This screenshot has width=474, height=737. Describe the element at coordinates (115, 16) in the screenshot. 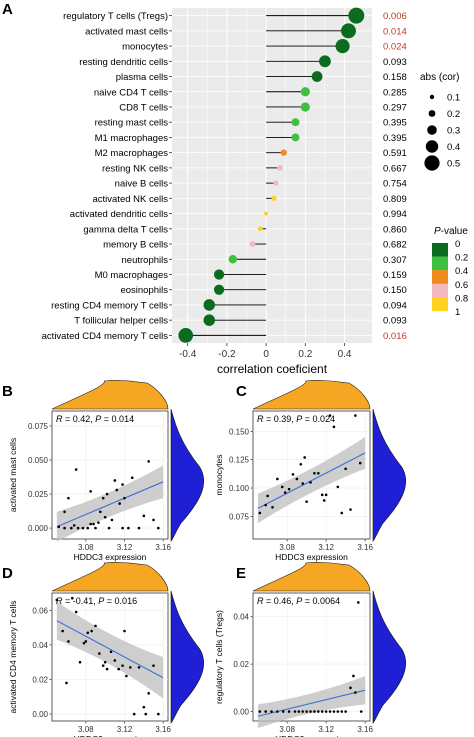

I see `category-label: regulatory T cells (Tregs)` at that location.